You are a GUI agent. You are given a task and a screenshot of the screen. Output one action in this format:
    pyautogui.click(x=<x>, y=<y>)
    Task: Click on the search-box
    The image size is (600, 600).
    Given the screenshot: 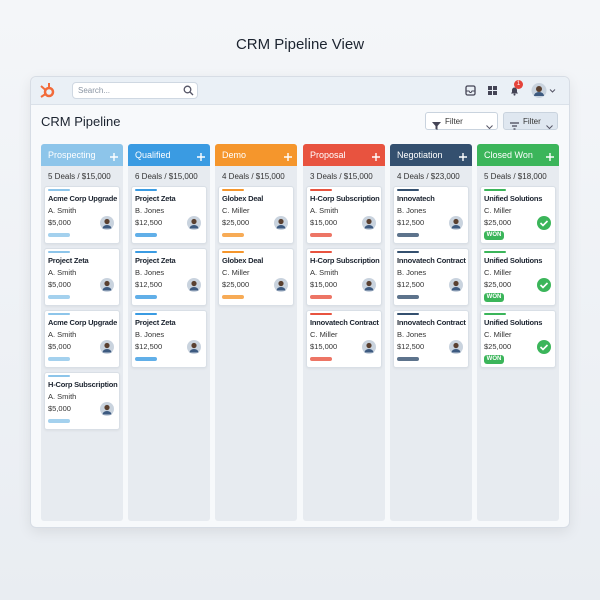 What is the action you would take?
    pyautogui.click(x=135, y=90)
    